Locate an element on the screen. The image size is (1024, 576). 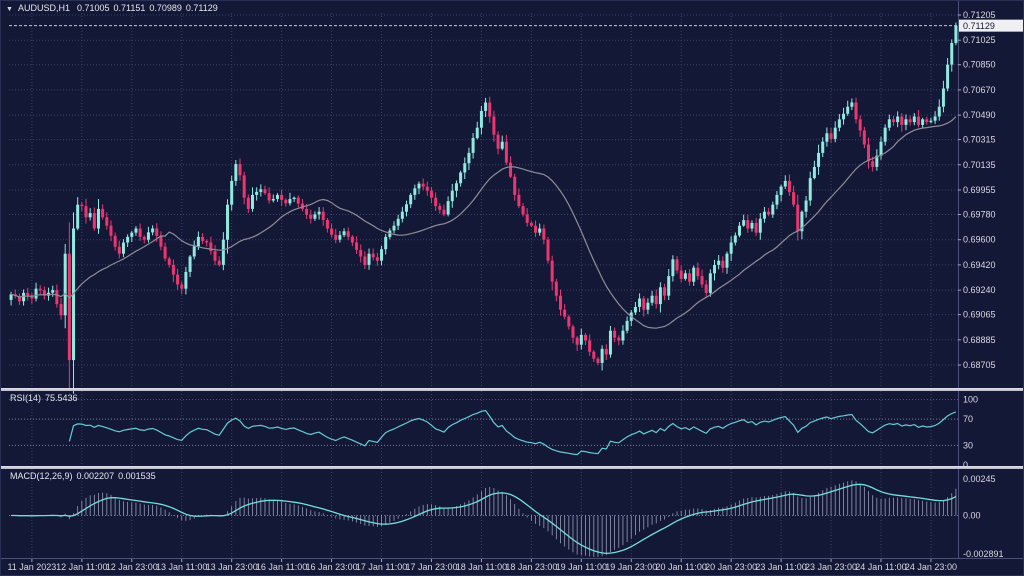
svg-text: 12 Jan 11:00 is located at coordinates (81, 567).